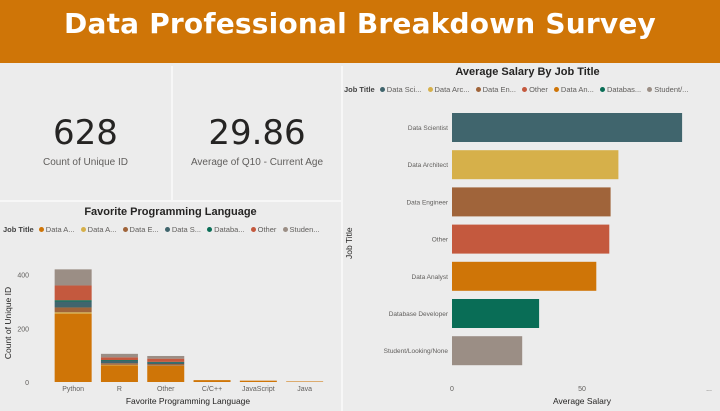 This screenshot has width=720, height=411. Describe the element at coordinates (360, 23) in the screenshot. I see `page-title: Data Professional Breakdown Survey` at that location.